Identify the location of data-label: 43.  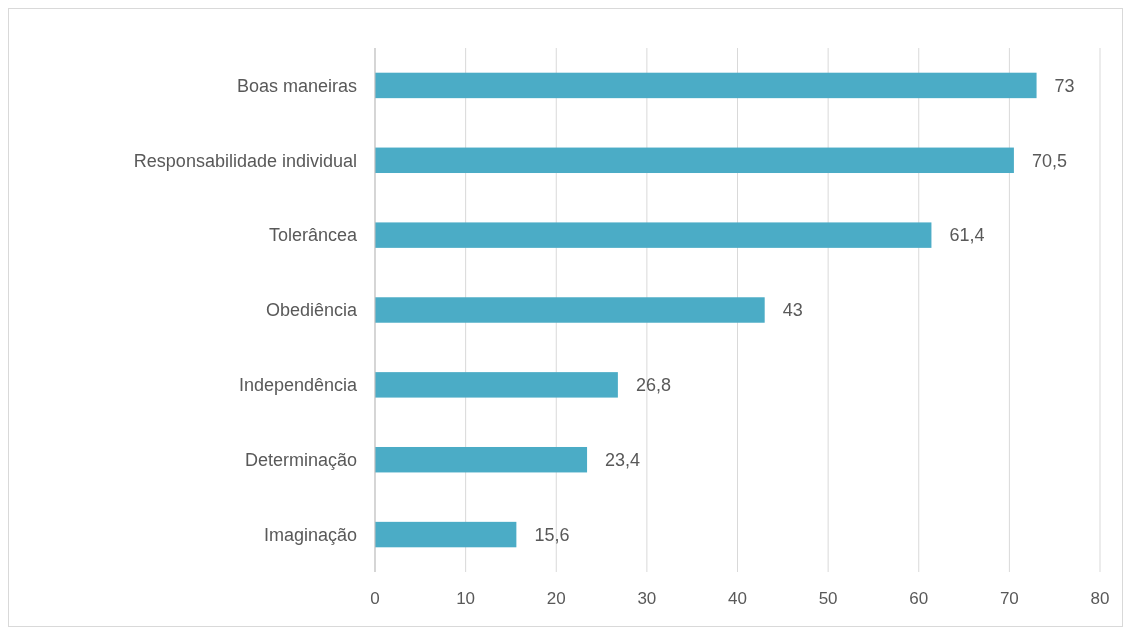
(792, 310).